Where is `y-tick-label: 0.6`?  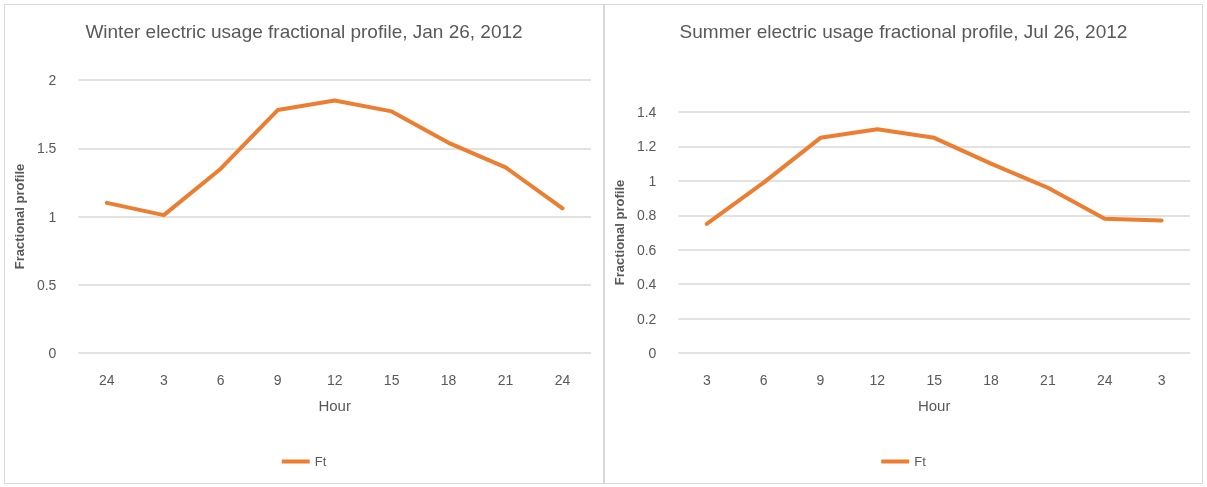 y-tick-label: 0.6 is located at coordinates (646, 249).